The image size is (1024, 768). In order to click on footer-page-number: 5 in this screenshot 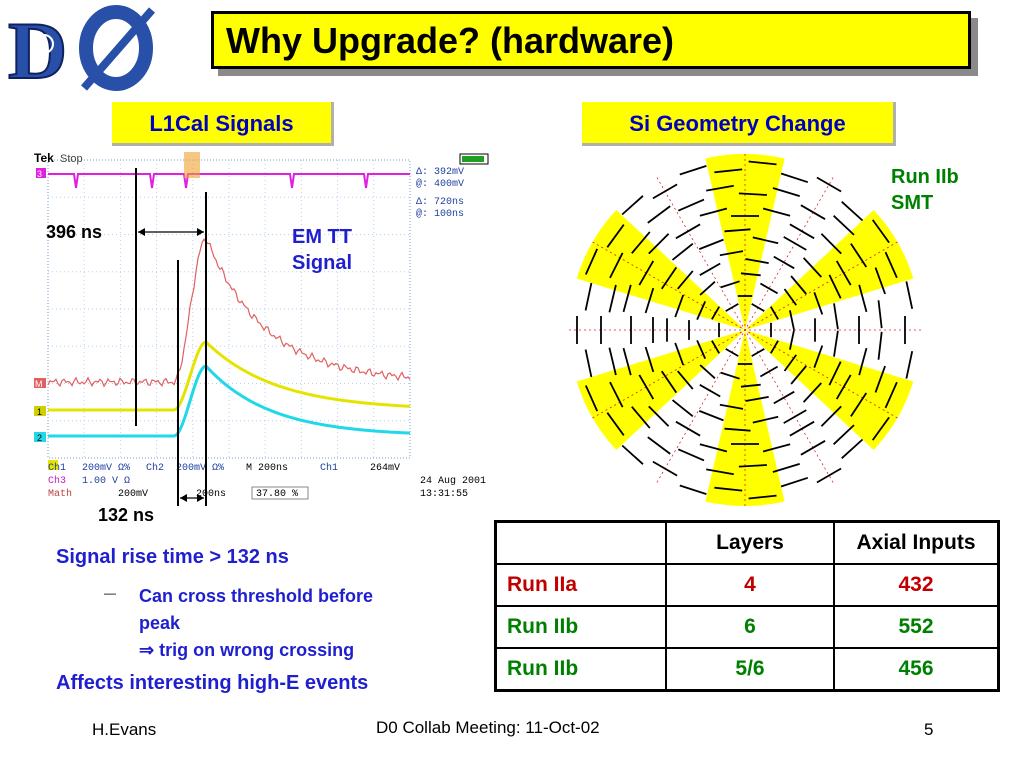, I will do `click(929, 729)`.